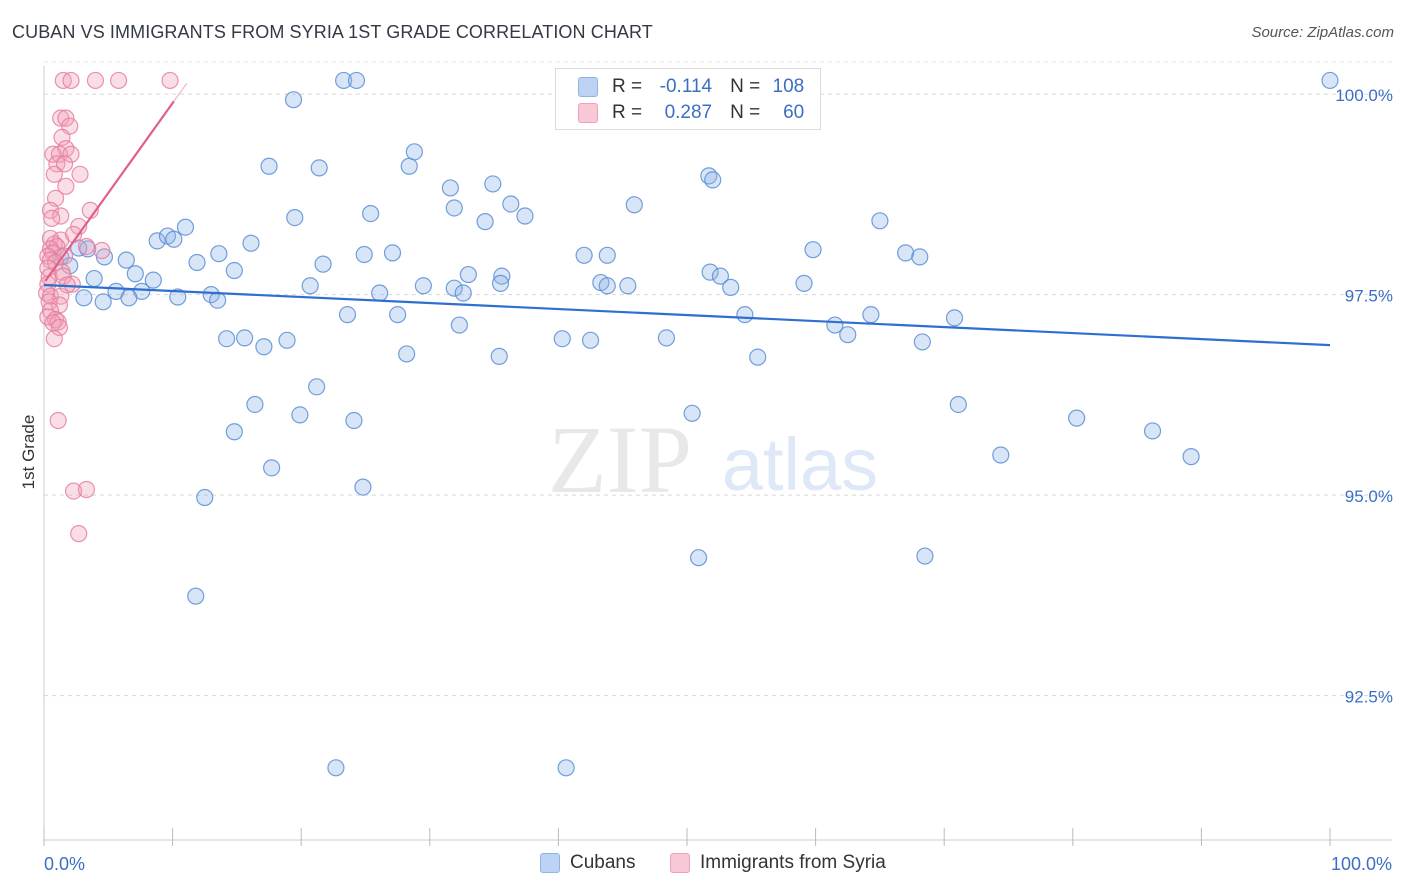 The image size is (1406, 892). What do you see at coordinates (627, 86) in the screenshot?
I see `legend-r-label: R =` at bounding box center [627, 86].